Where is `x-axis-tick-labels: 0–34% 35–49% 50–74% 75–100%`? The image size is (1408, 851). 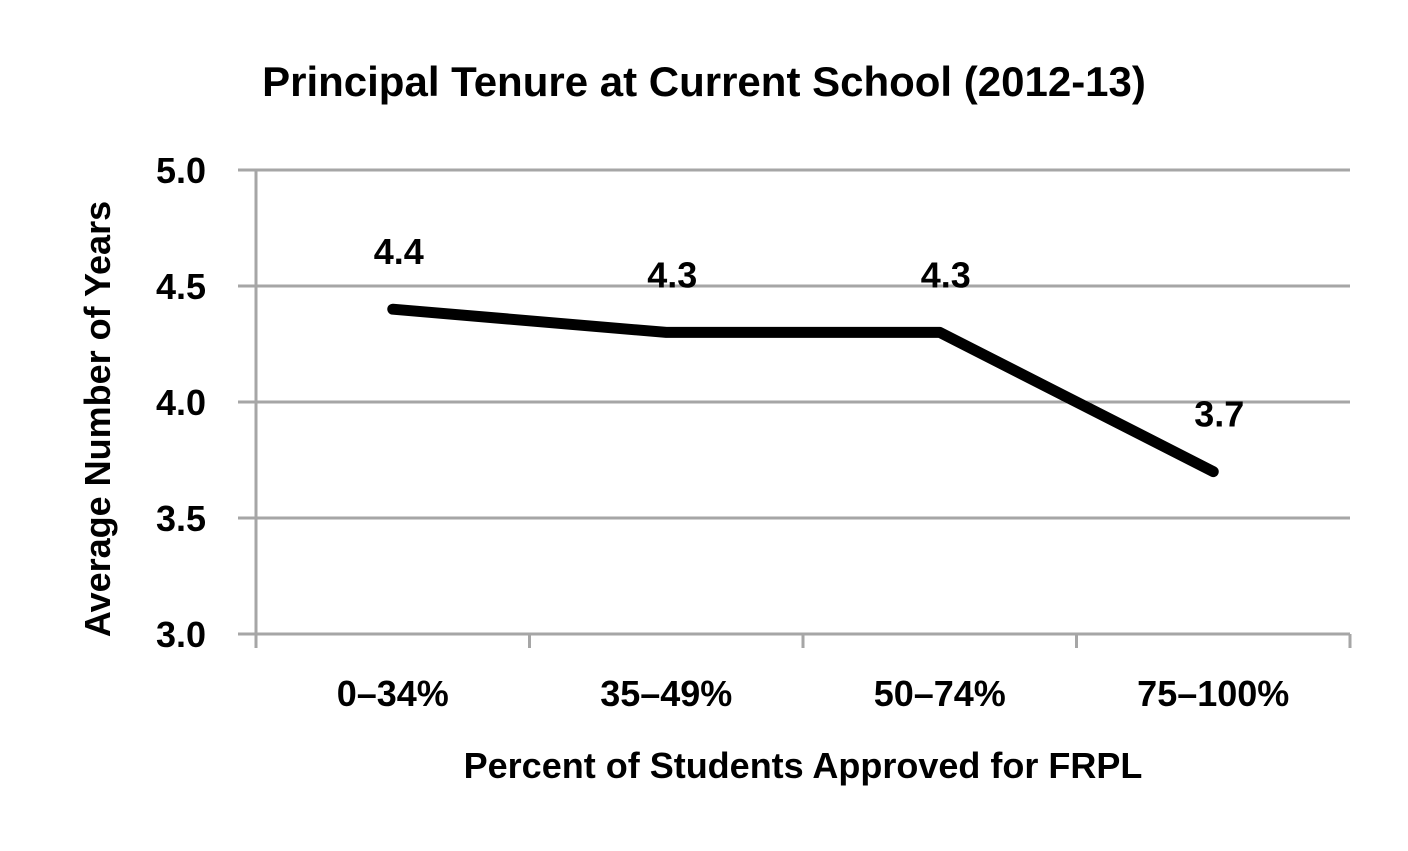
x-axis-tick-labels: 0–34% 35–49% 50–74% 75–100% is located at coordinates (813, 693).